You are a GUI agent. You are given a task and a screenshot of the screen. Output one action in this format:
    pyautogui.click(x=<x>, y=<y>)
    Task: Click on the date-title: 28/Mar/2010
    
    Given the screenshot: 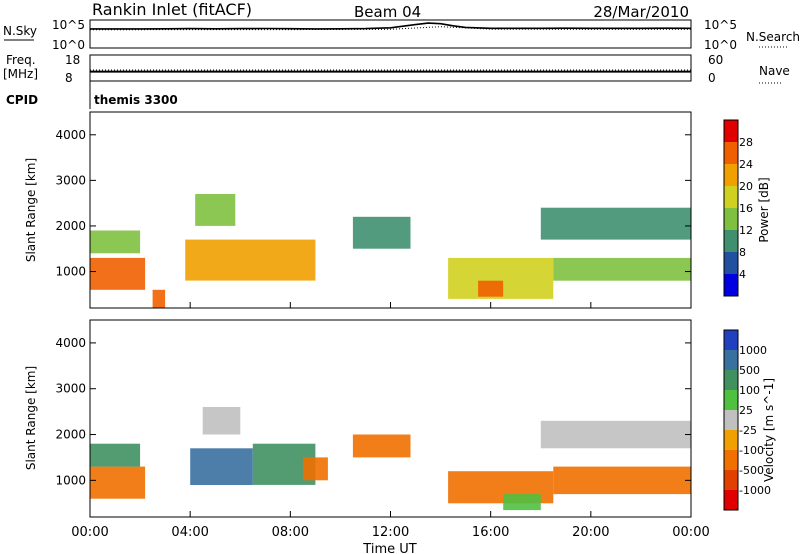 What is the action you would take?
    pyautogui.click(x=641, y=12)
    